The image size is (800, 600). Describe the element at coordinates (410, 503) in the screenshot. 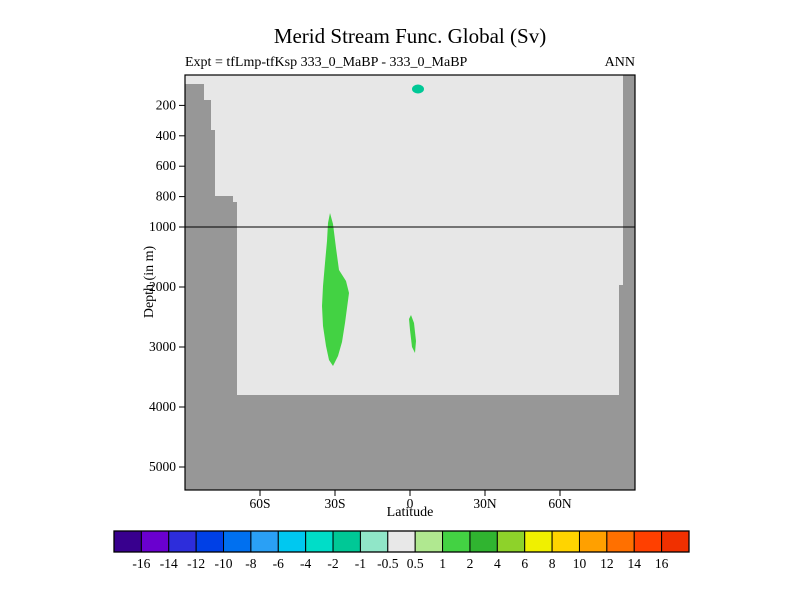

I see `x-tick-label: 0` at that location.